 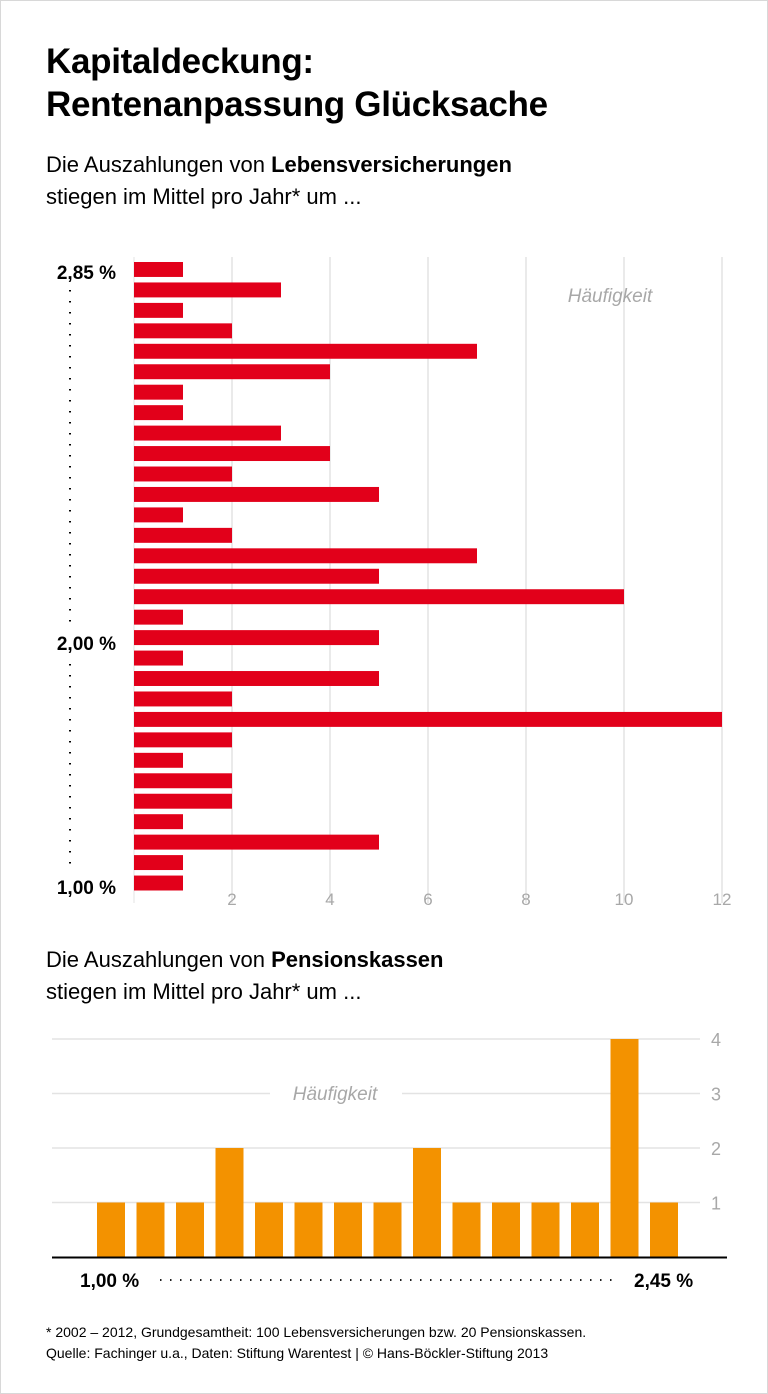 What do you see at coordinates (427, 899) in the screenshot?
I see `x-tick-label: 6` at bounding box center [427, 899].